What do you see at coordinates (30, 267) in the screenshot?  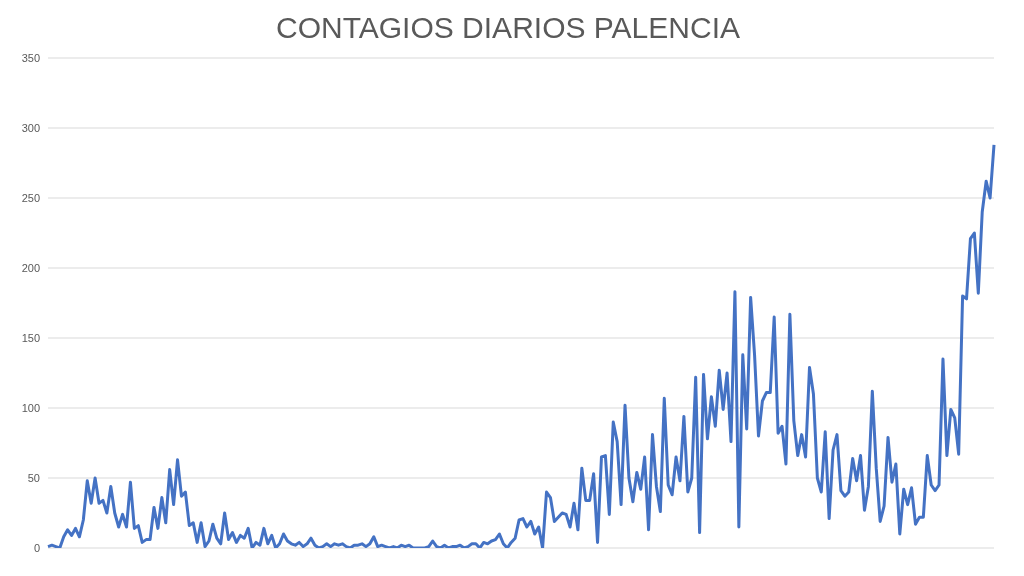 I see `y-tick-label: 200` at bounding box center [30, 267].